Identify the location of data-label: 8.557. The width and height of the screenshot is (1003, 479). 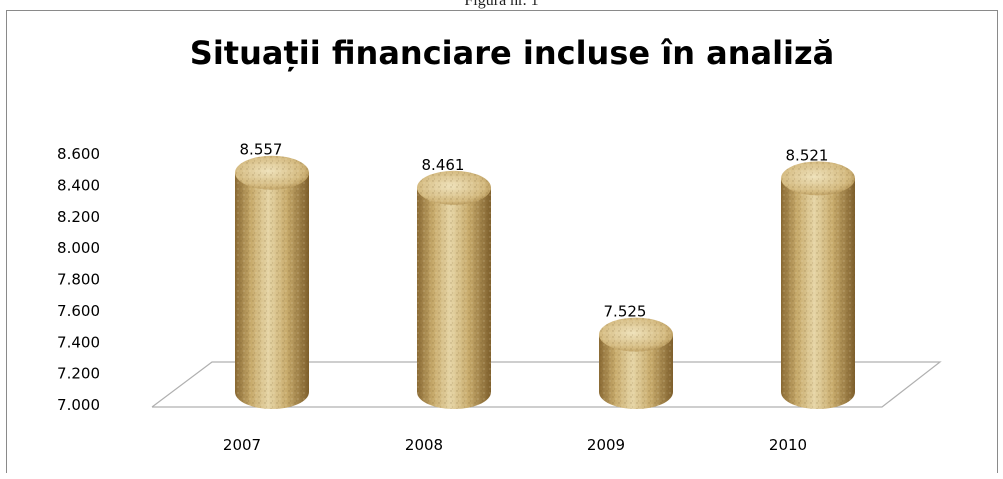
(261, 150).